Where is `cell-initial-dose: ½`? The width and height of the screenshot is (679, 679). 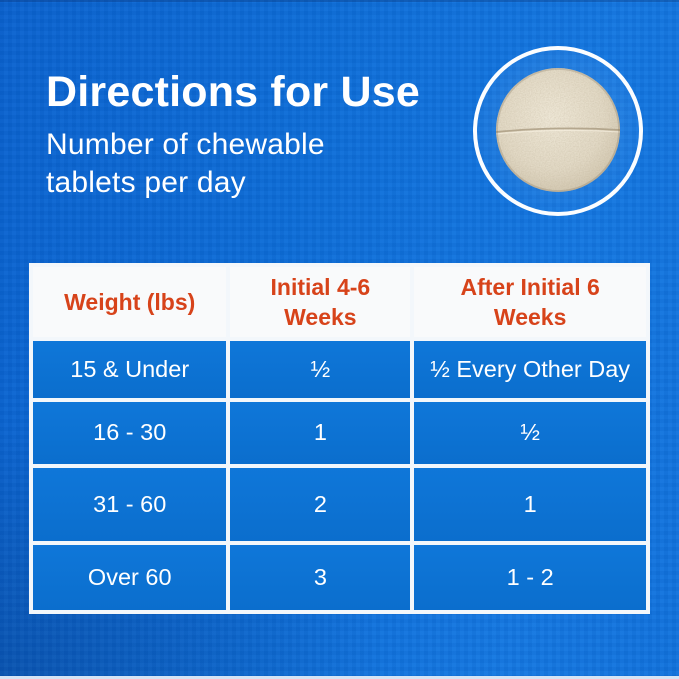
cell-initial-dose: ½ is located at coordinates (320, 369).